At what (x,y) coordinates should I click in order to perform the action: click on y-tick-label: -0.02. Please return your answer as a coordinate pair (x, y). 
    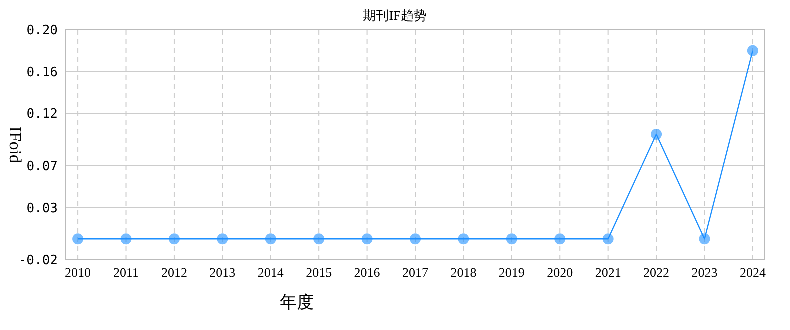
    Looking at the image, I should click on (38, 261).